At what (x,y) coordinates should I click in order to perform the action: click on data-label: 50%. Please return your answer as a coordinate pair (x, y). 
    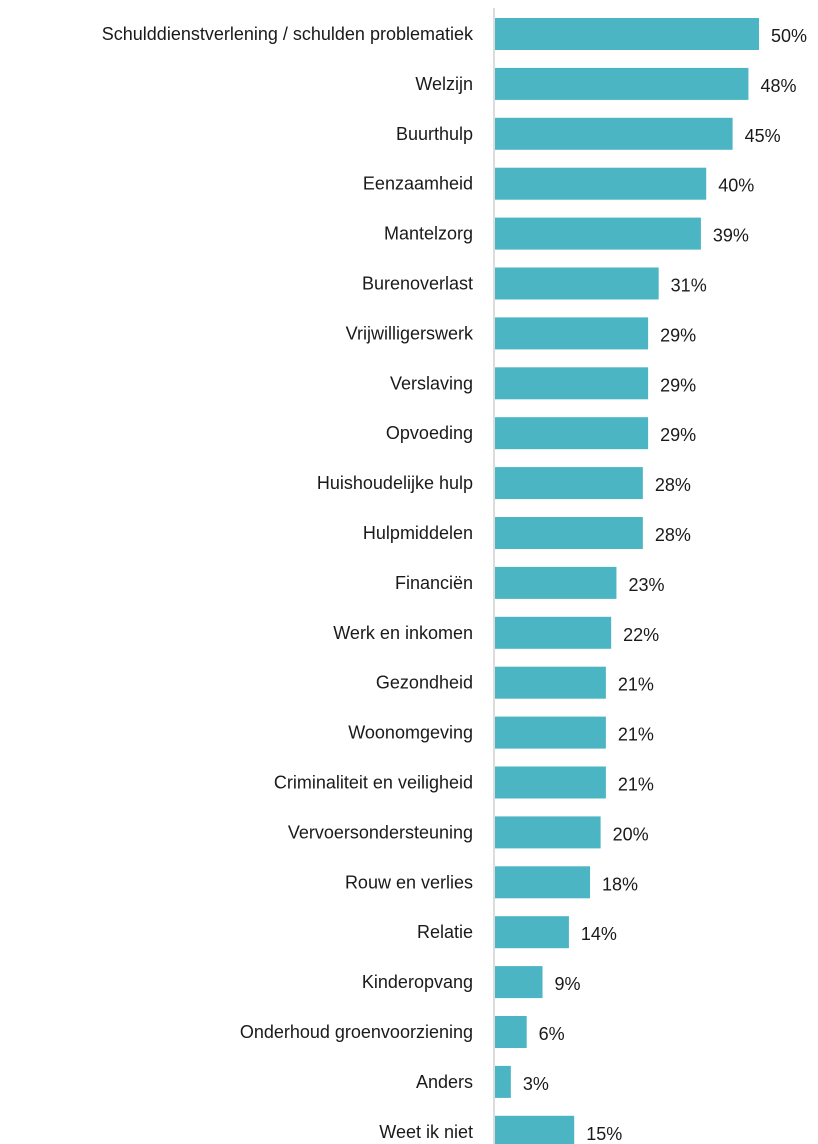
    Looking at the image, I should click on (789, 36).